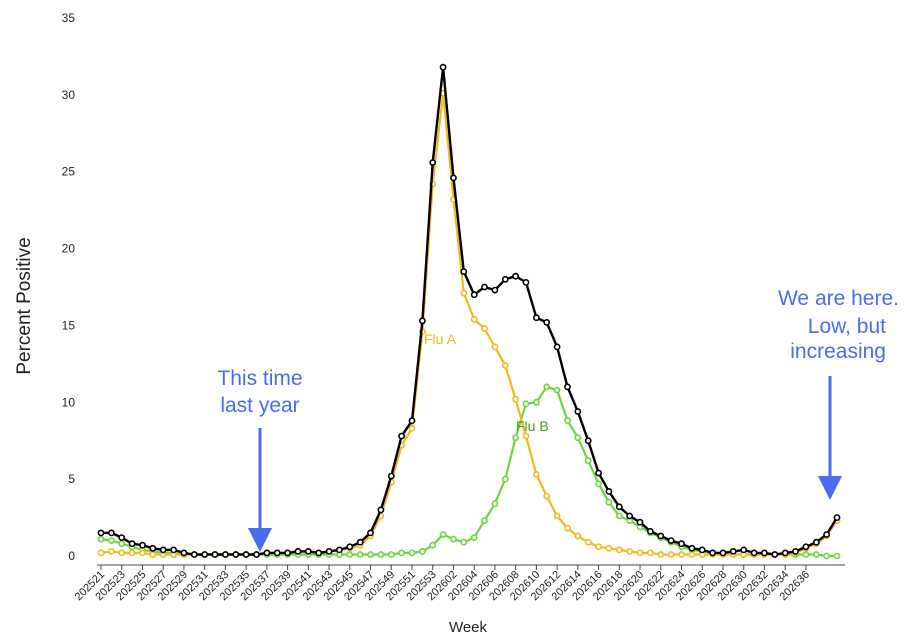  What do you see at coordinates (69, 249) in the screenshot?
I see `y-tick-label: 20` at bounding box center [69, 249].